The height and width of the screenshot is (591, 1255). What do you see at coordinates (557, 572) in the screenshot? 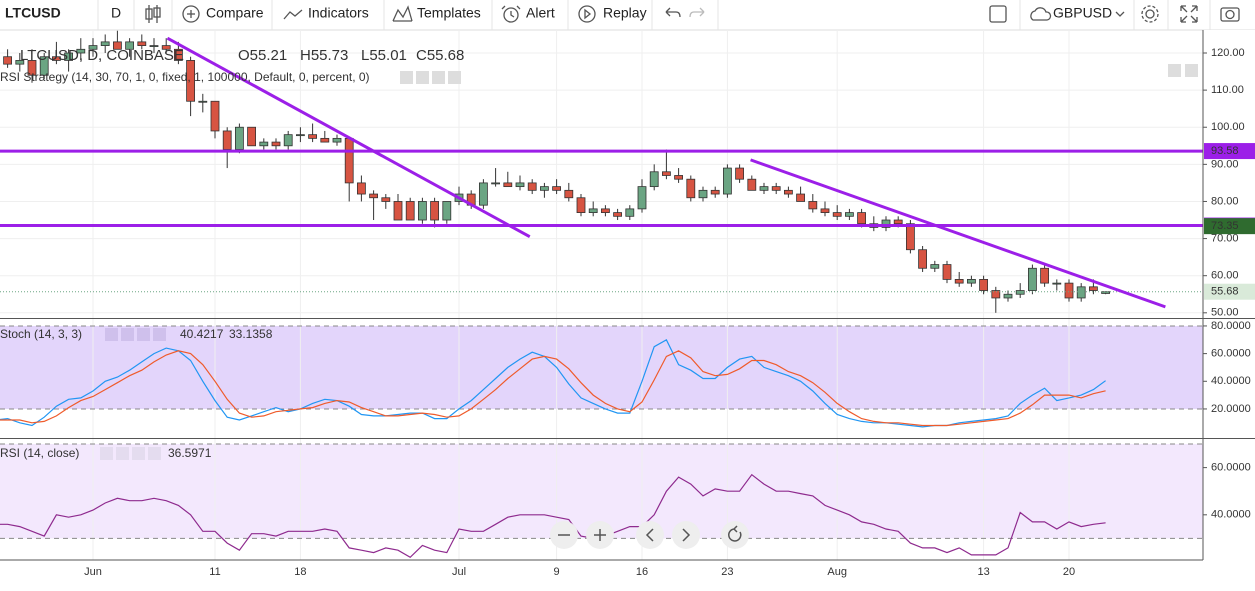
I see `x-tick-label: 9` at bounding box center [557, 572].